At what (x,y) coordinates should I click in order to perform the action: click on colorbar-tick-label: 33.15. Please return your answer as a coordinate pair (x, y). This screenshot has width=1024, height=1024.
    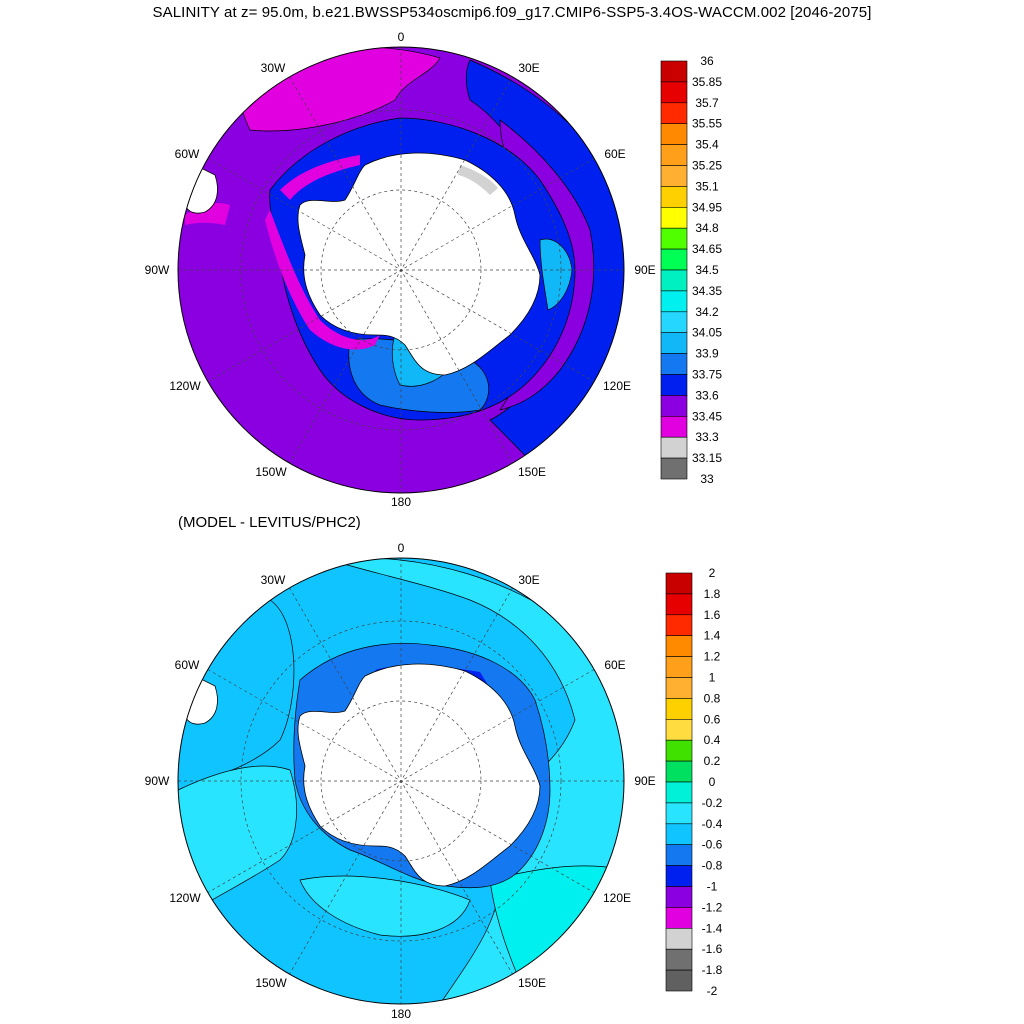
    Looking at the image, I should click on (707, 458).